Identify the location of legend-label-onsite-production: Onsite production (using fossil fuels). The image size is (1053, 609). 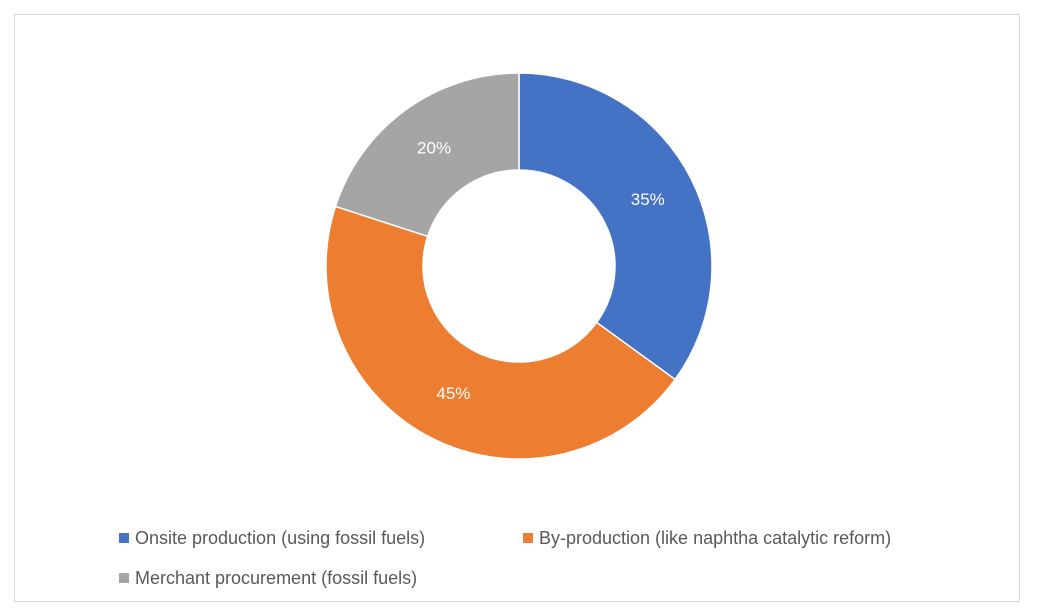
(280, 537).